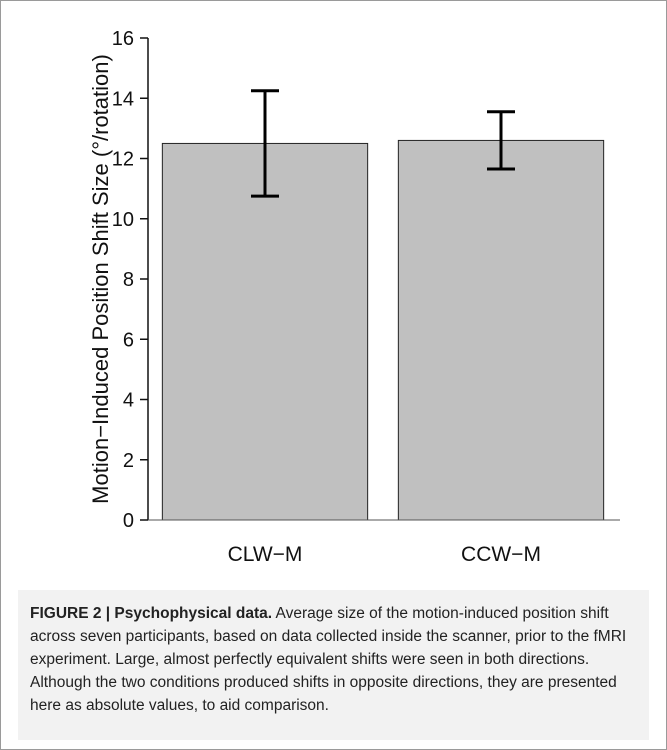 This screenshot has width=667, height=750. What do you see at coordinates (123, 39) in the screenshot?
I see `y-tick-label: 16` at bounding box center [123, 39].